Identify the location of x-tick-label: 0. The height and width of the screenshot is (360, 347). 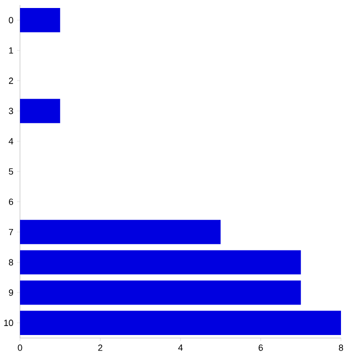
(20, 347).